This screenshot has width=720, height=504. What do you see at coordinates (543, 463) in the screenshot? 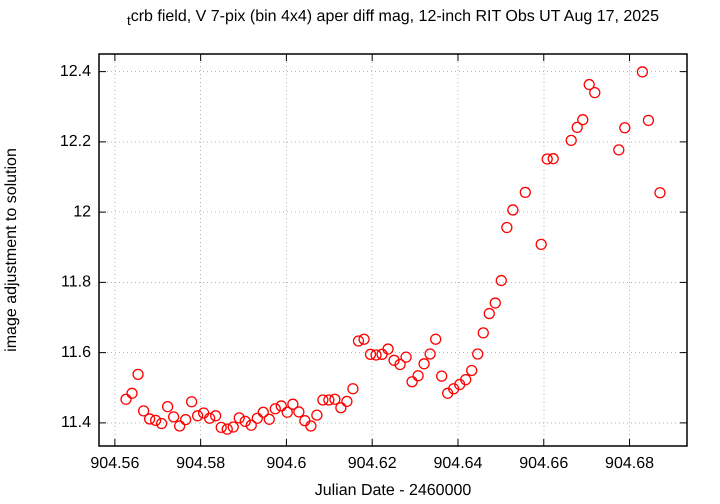
I see `x-tick-label: 904.66` at bounding box center [543, 463].